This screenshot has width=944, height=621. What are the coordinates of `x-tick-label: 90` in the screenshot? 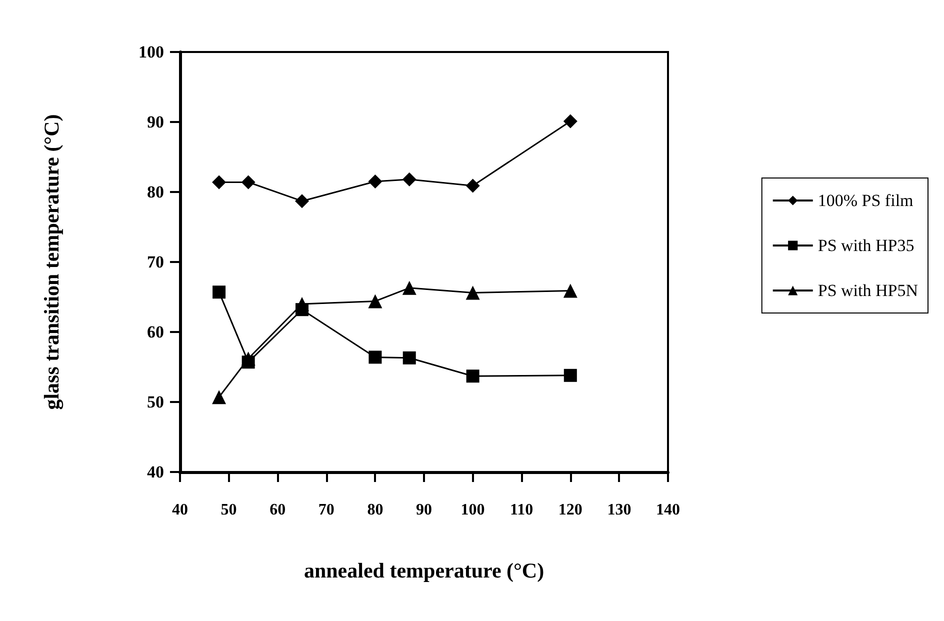 It's located at (424, 510).